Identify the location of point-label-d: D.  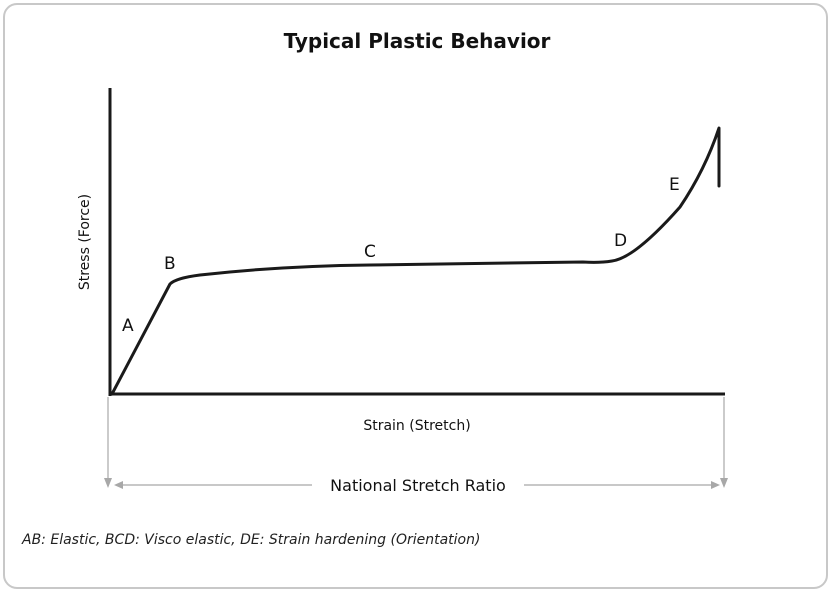
(620, 241).